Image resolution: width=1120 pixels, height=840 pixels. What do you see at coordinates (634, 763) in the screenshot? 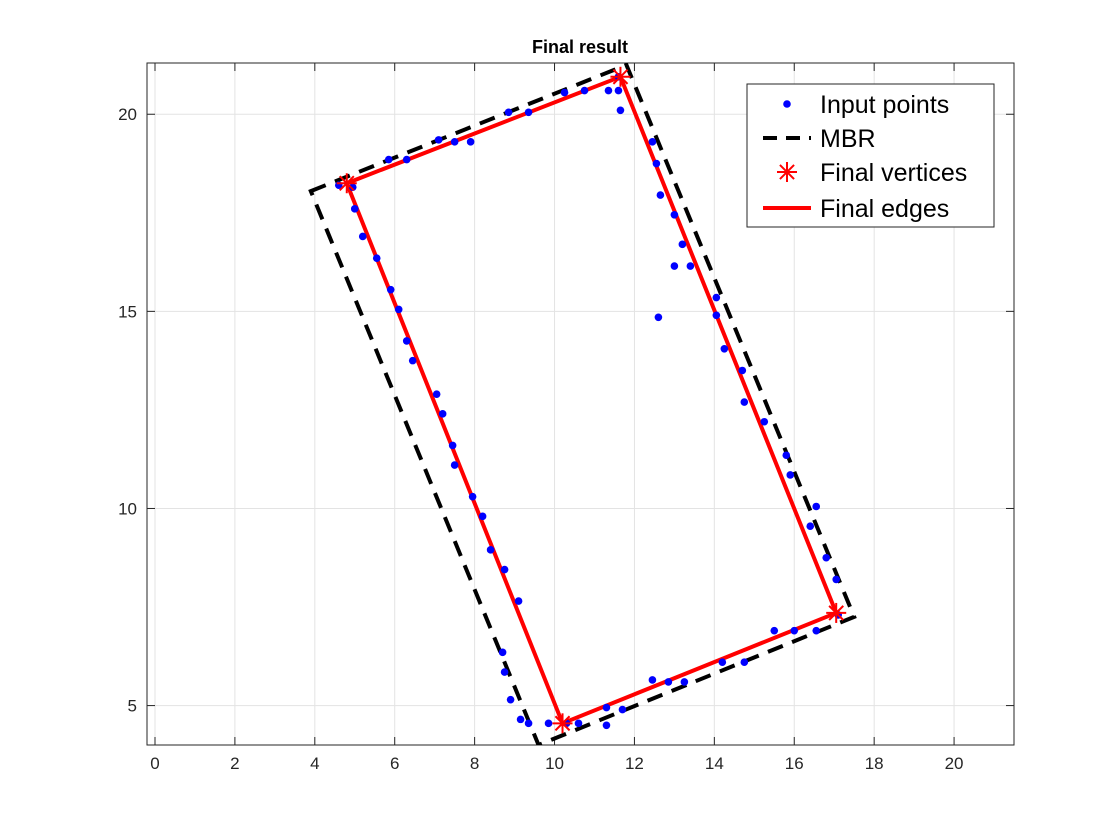
I see `x-tick-label: 12` at bounding box center [634, 763].